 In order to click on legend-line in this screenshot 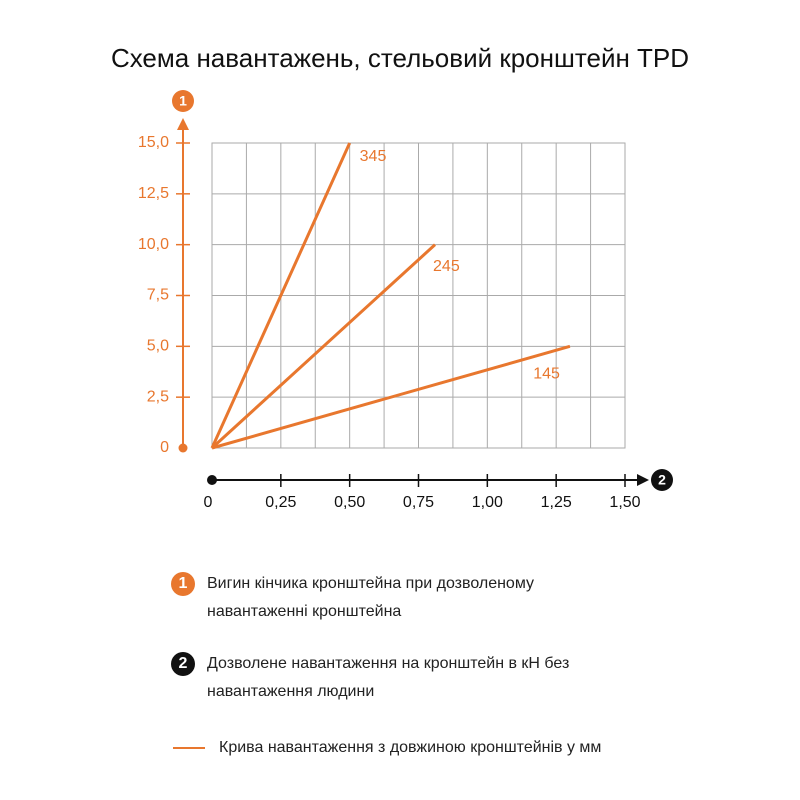, I will do `click(189, 748)`.